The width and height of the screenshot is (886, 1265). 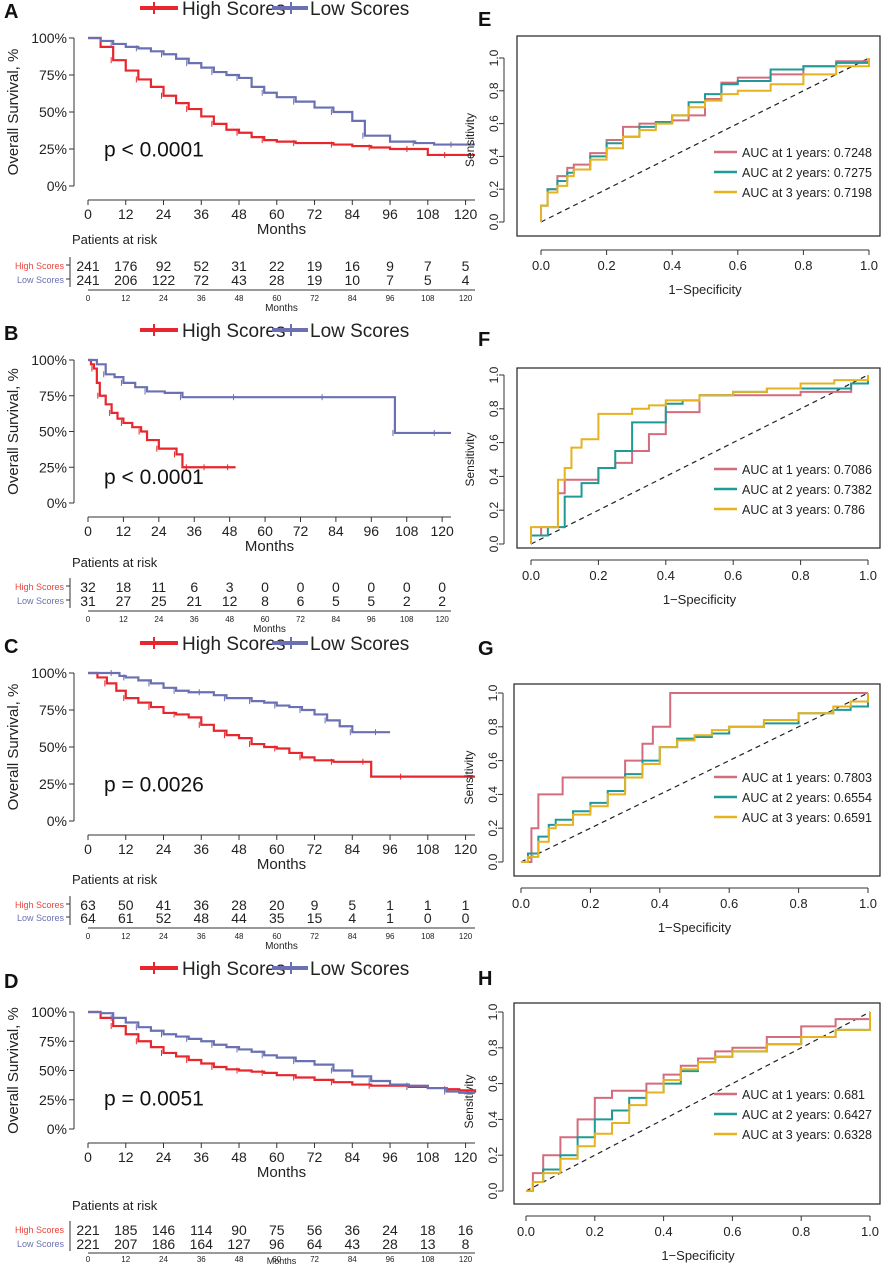 I want to click on y-tick-label: 100%, so click(x=49, y=673).